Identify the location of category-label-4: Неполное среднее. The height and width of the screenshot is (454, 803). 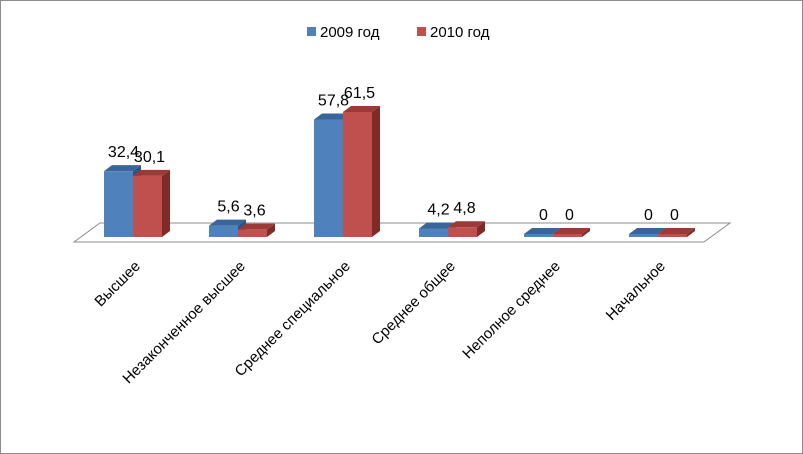
(511, 310).